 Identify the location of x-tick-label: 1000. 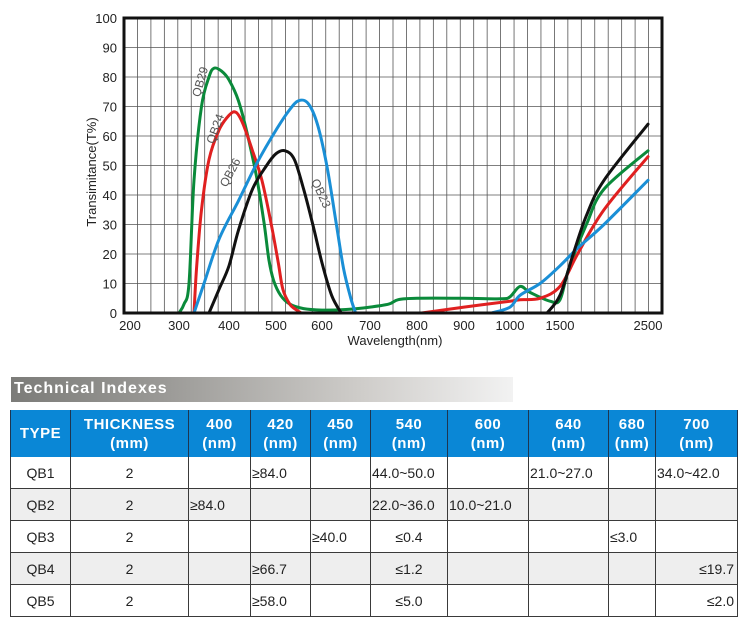
(510, 325).